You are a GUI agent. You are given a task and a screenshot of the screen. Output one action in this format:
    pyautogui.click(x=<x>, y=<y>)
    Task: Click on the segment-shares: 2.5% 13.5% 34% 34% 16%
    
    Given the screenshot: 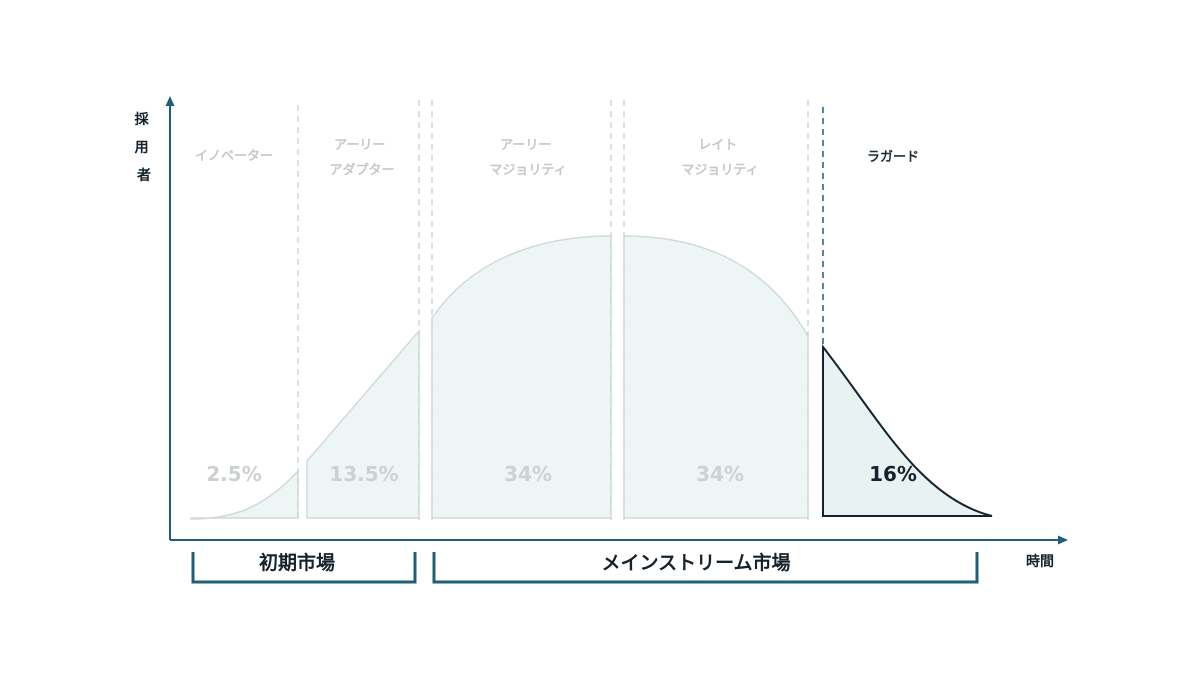 What is the action you would take?
    pyautogui.click(x=561, y=474)
    